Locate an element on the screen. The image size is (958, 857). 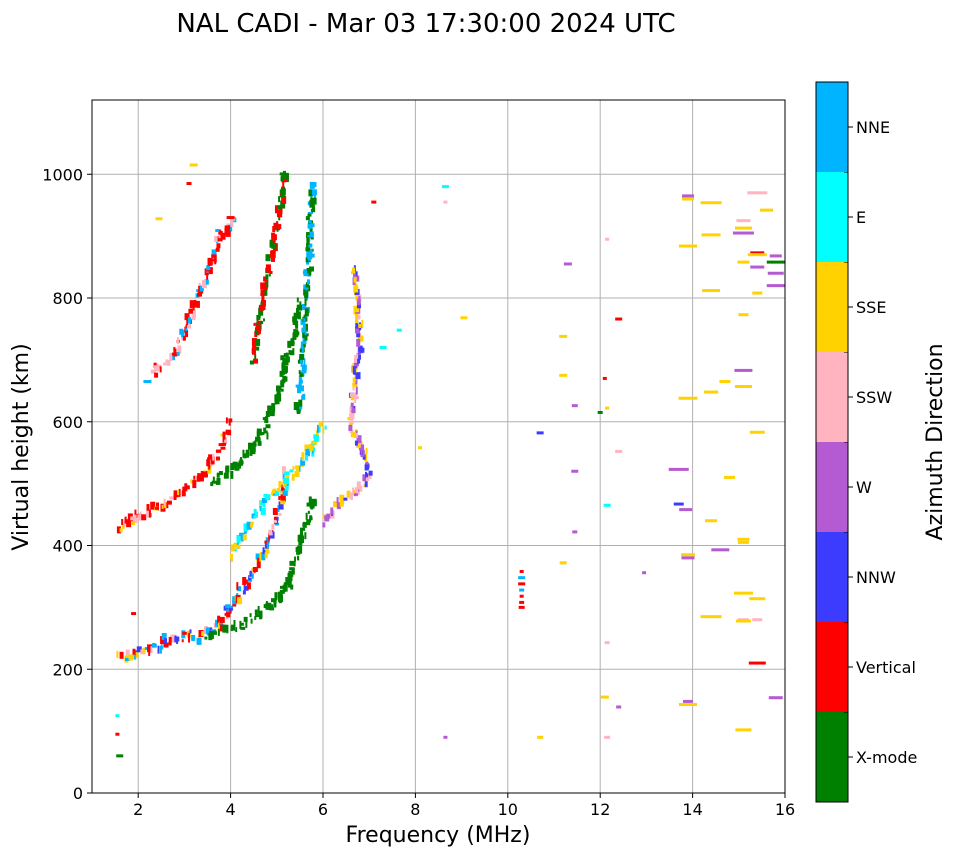
colorbar-frame is located at coordinates (832, 442).